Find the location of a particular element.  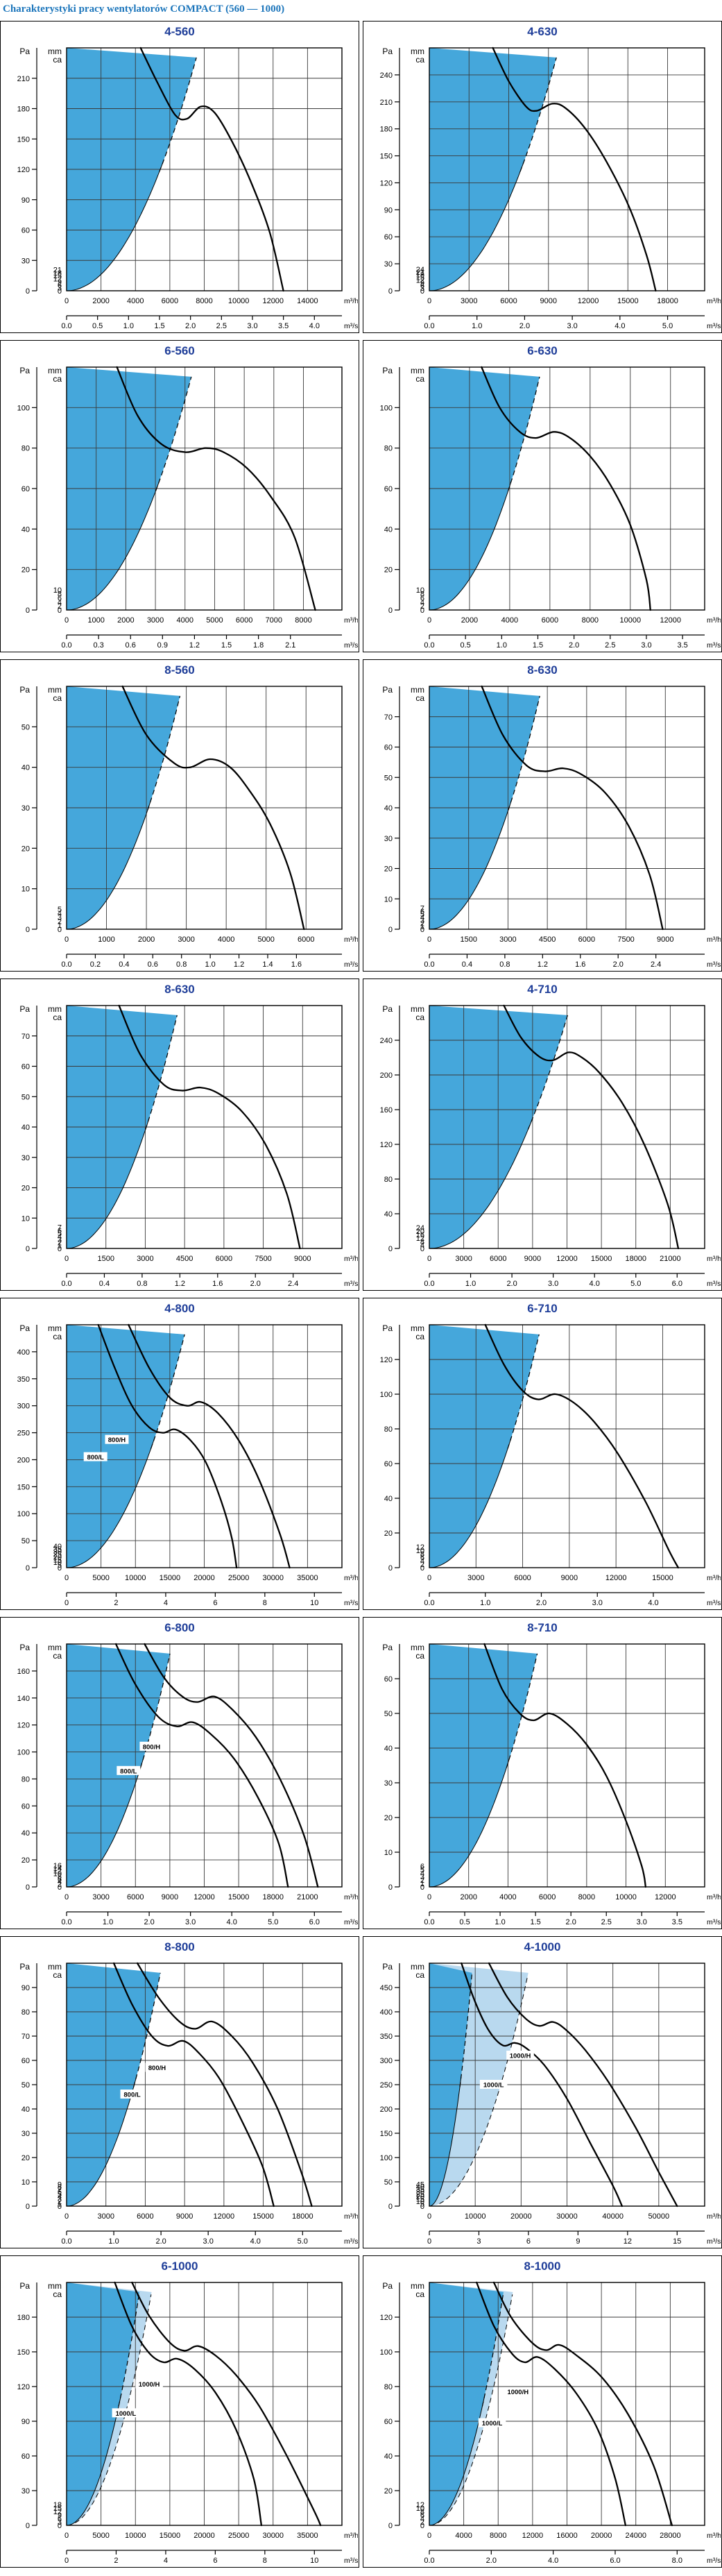

svg-text: 16 is located at coordinates (57, 1866).